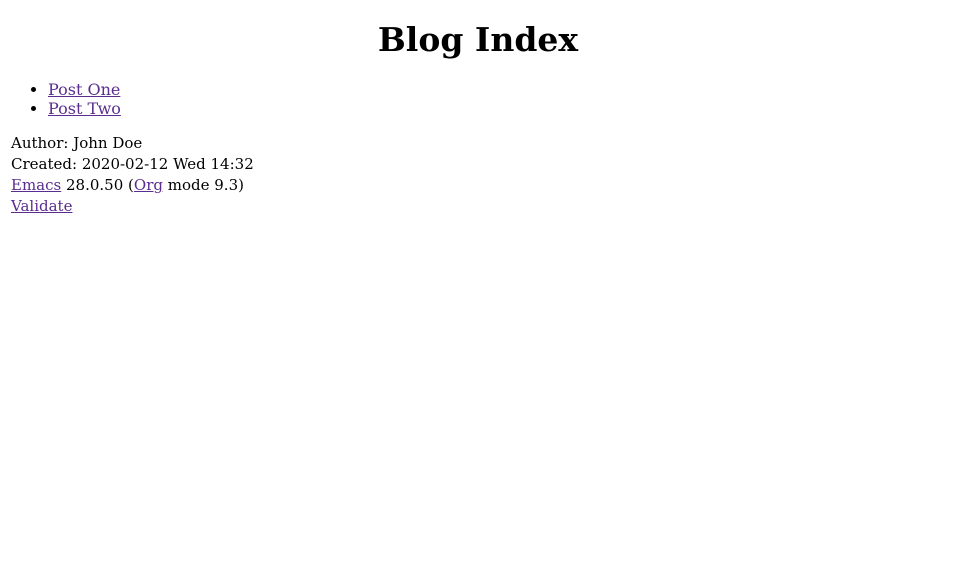 Image resolution: width=953 pixels, height=578 pixels. Describe the element at coordinates (95, 185) in the screenshot. I see `emacs-version: 28.0.50` at that location.